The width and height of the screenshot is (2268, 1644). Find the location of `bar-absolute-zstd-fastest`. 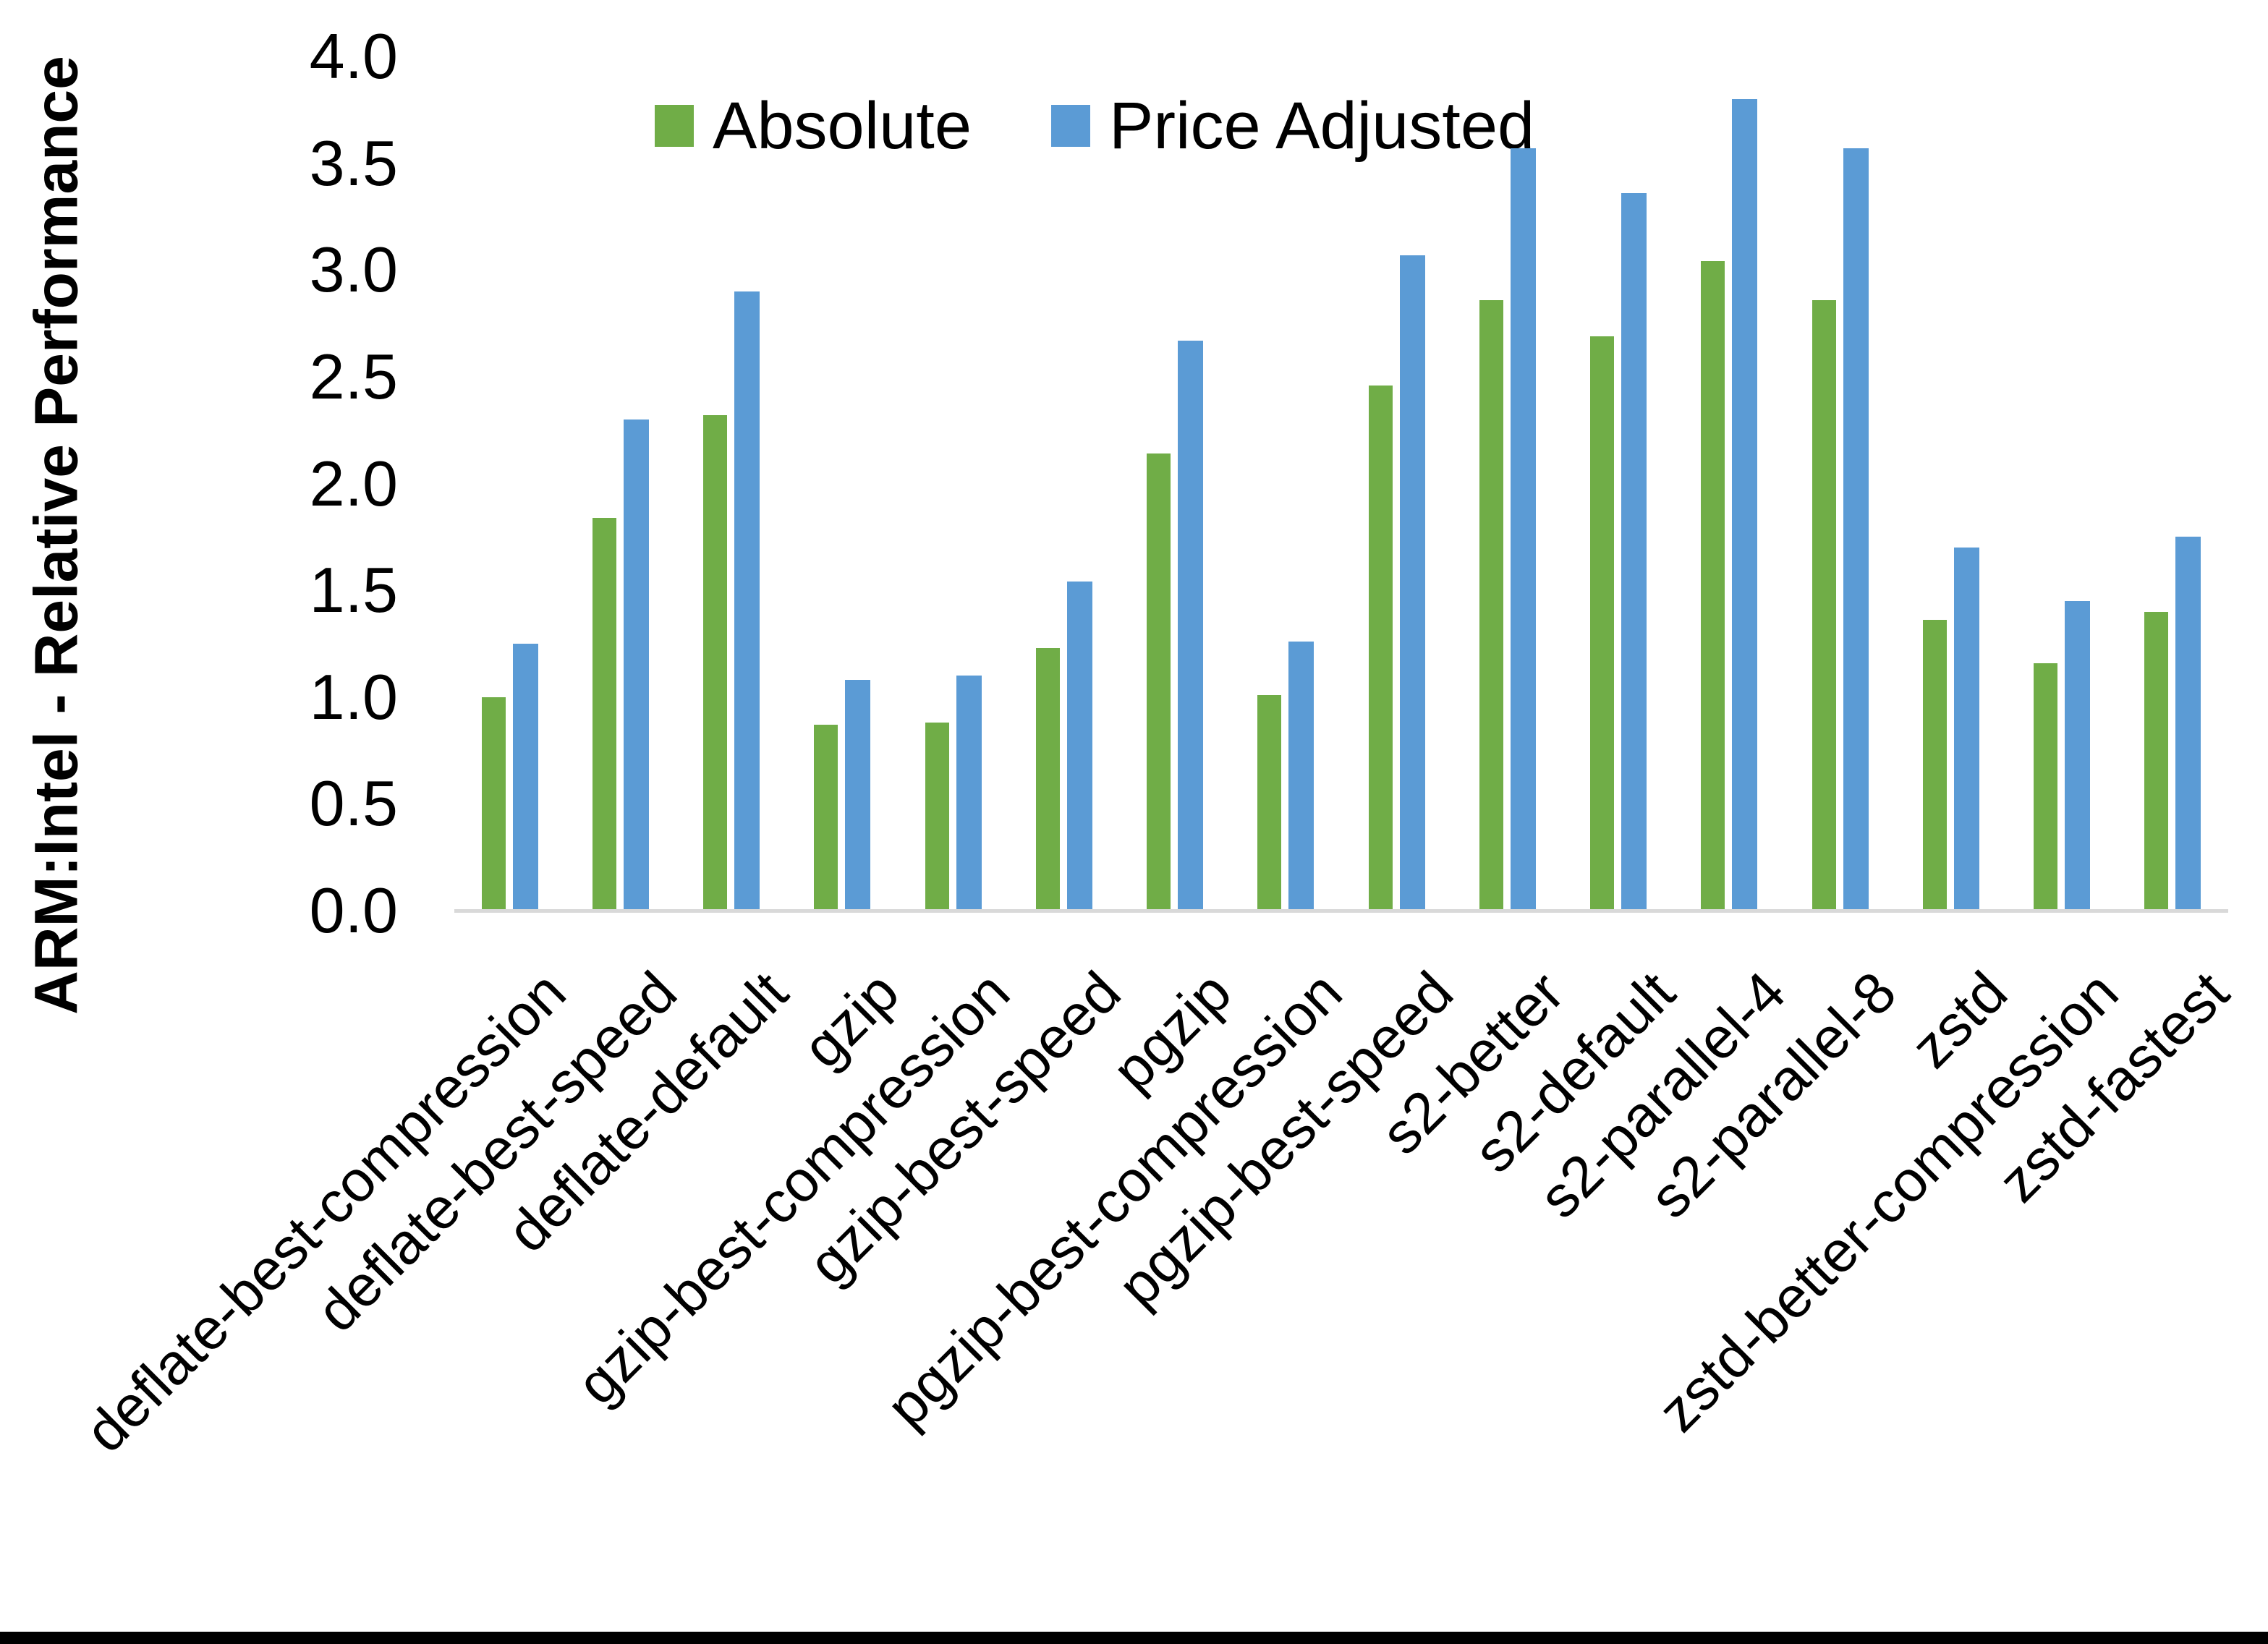

bar-absolute-zstd-fastest is located at coordinates (2156, 761).